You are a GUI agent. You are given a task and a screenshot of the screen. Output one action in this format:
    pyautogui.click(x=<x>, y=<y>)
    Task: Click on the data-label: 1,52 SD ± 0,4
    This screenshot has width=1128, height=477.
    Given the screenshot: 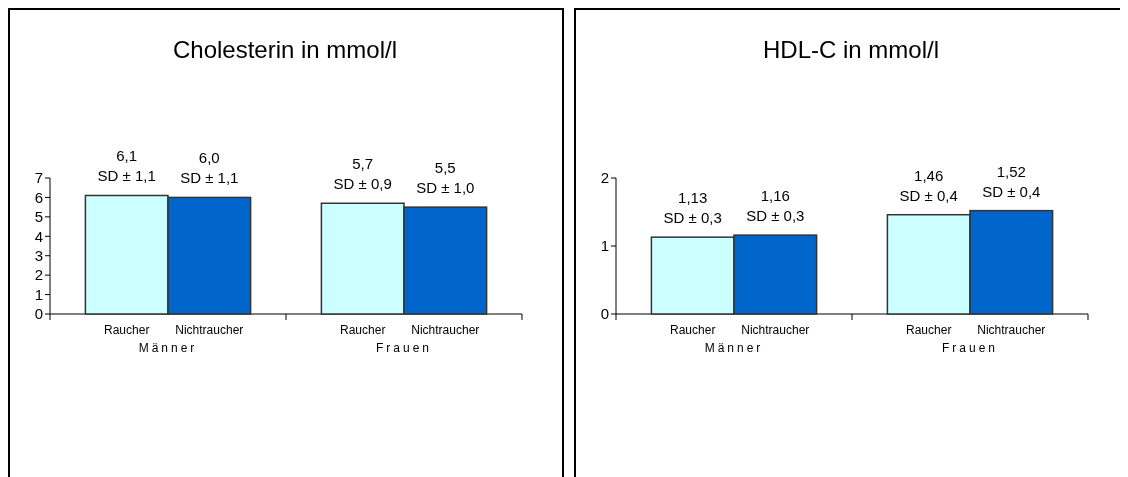 What is the action you would take?
    pyautogui.click(x=1011, y=181)
    